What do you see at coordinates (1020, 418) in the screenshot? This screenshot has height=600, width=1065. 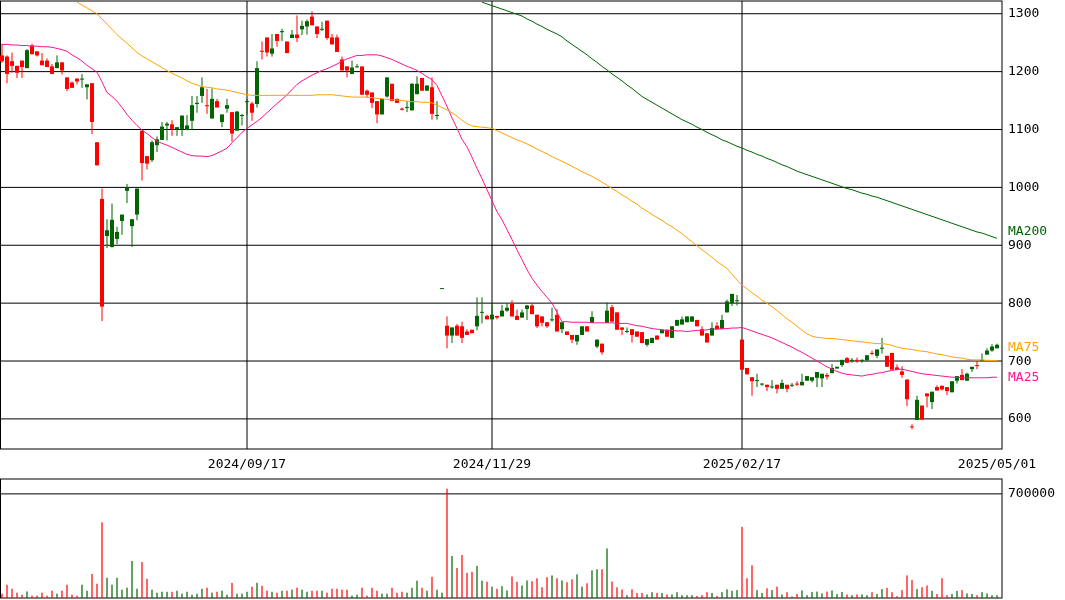 I see `y-tick-label: 600` at bounding box center [1020, 418].